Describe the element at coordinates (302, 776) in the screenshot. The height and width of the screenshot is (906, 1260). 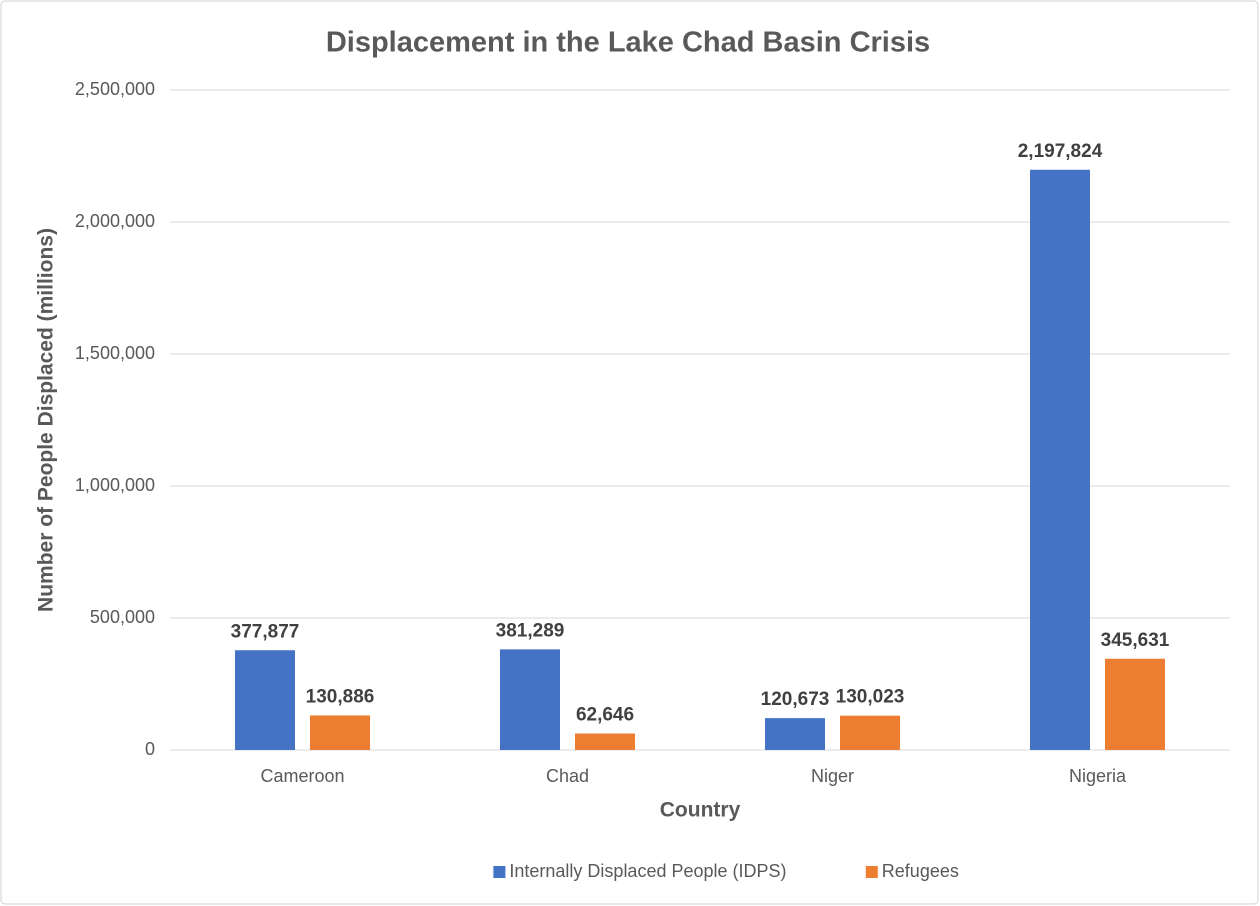
I see `x-tick-label: Cameroon` at that location.